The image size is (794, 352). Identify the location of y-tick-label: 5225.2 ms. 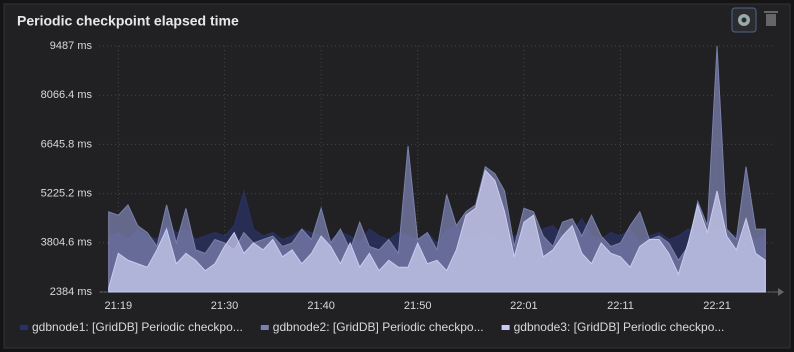
(67, 194).